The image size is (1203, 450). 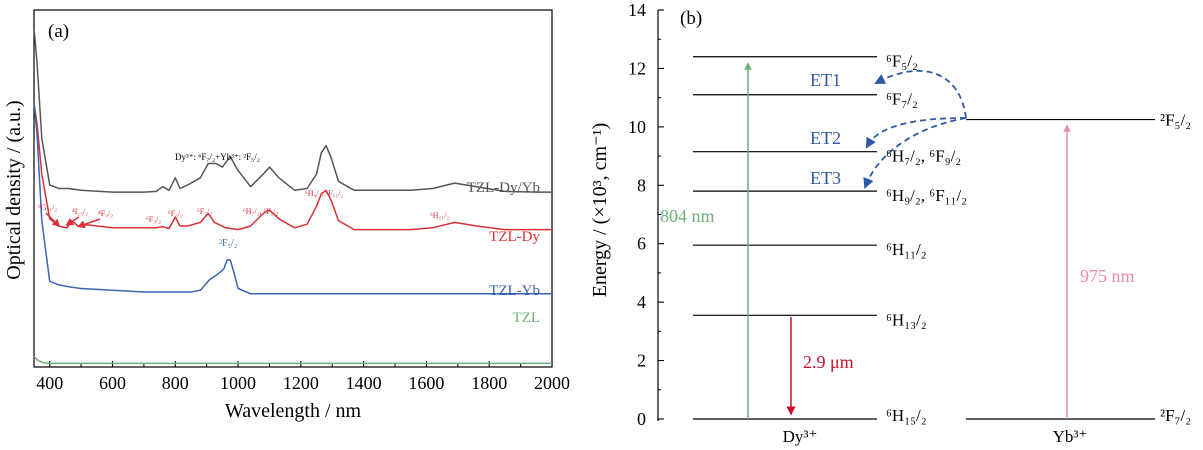 I want to click on series-line-tzl, so click(x=292, y=360).